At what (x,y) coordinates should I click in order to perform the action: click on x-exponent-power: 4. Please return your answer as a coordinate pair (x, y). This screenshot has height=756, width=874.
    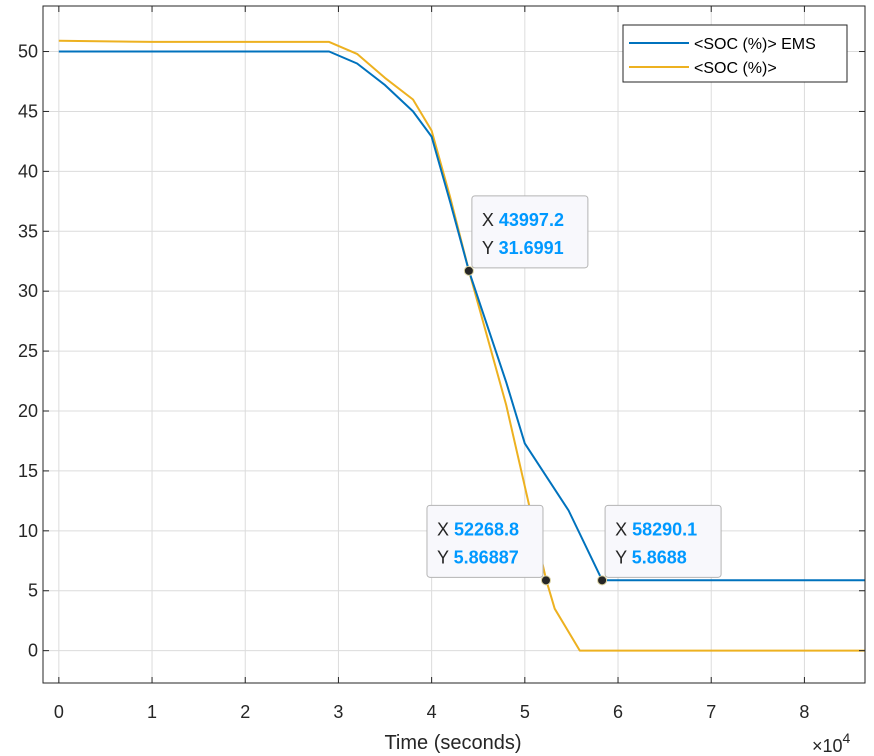
    Looking at the image, I should click on (847, 738).